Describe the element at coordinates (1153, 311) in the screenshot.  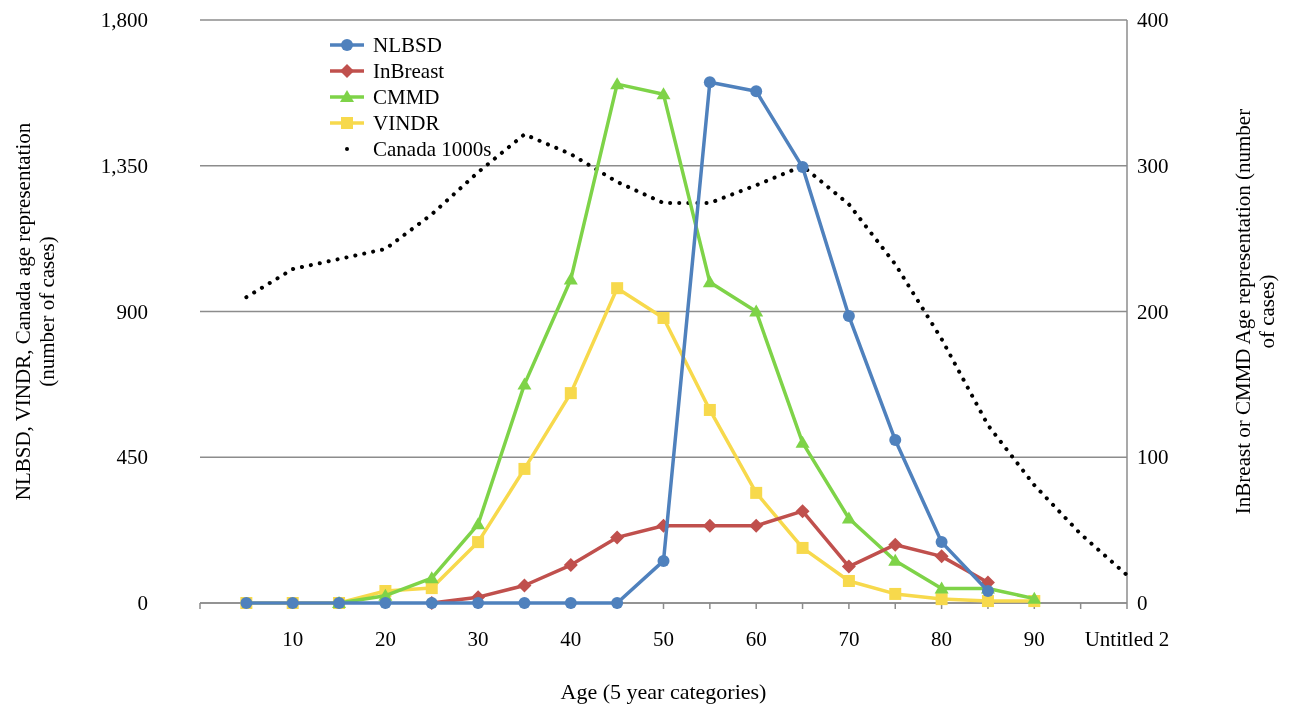
I see `y2-tick-label: 200` at that location.